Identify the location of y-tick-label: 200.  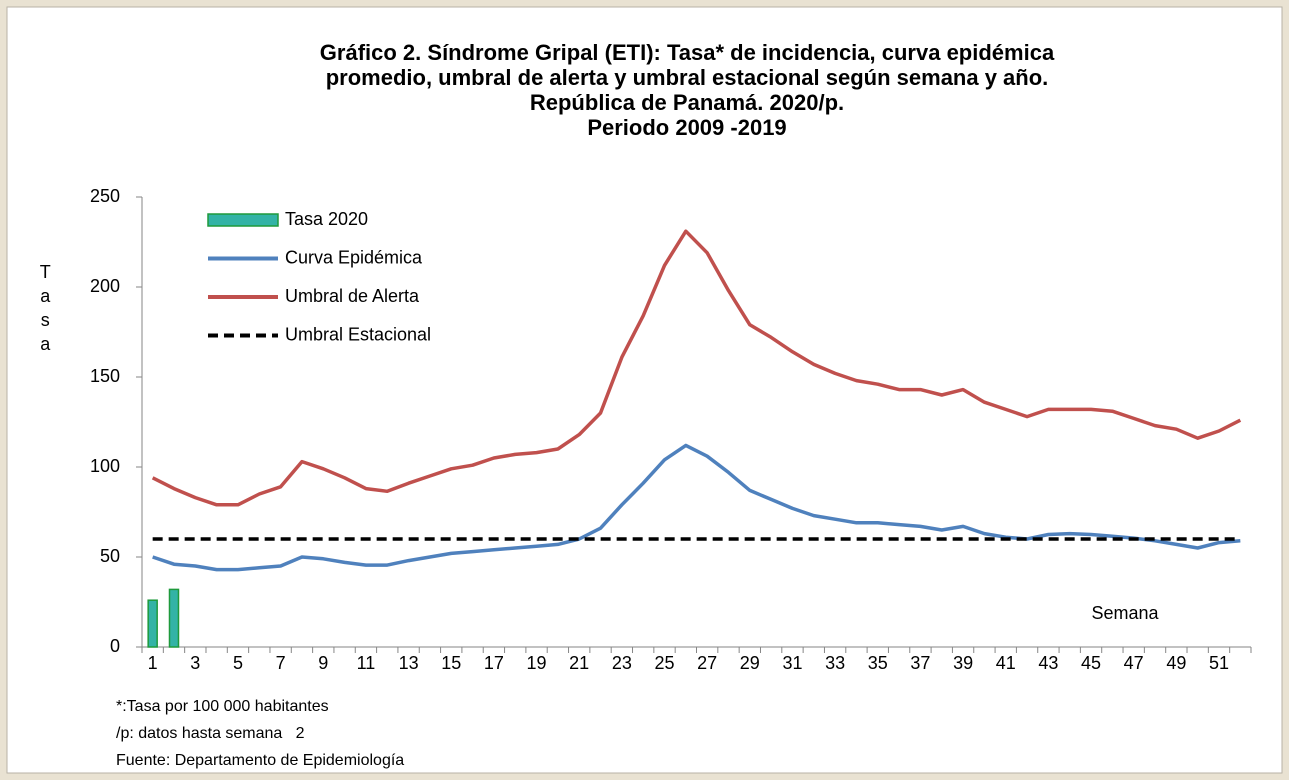
(105, 286).